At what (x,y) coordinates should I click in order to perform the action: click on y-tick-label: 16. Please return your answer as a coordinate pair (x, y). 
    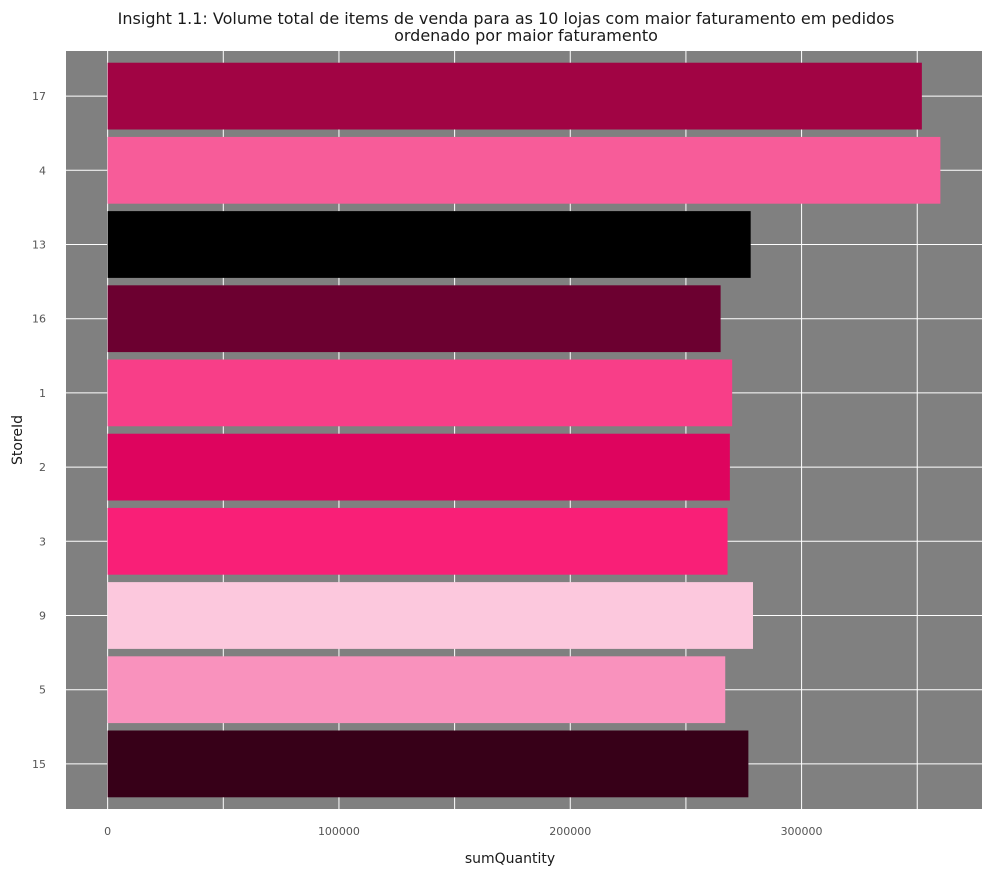
    Looking at the image, I should click on (39, 319).